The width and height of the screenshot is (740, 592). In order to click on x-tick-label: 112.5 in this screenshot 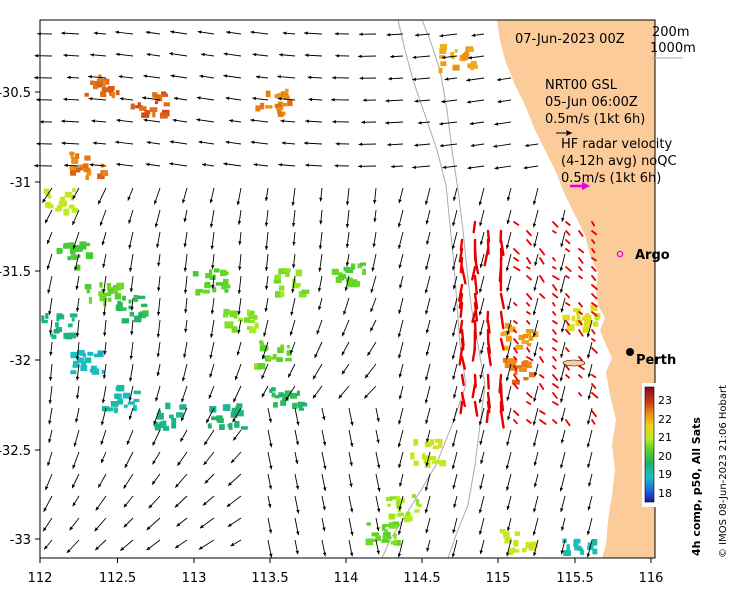, I will do `click(117, 578)`.